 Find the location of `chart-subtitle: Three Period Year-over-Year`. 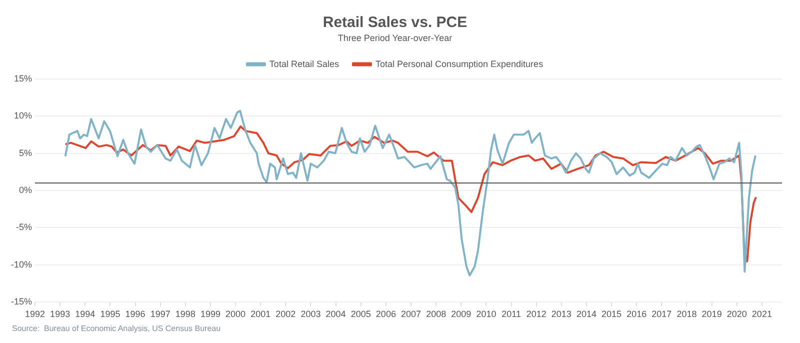

chart-subtitle: Three Period Year-over-Year is located at coordinates (395, 37).